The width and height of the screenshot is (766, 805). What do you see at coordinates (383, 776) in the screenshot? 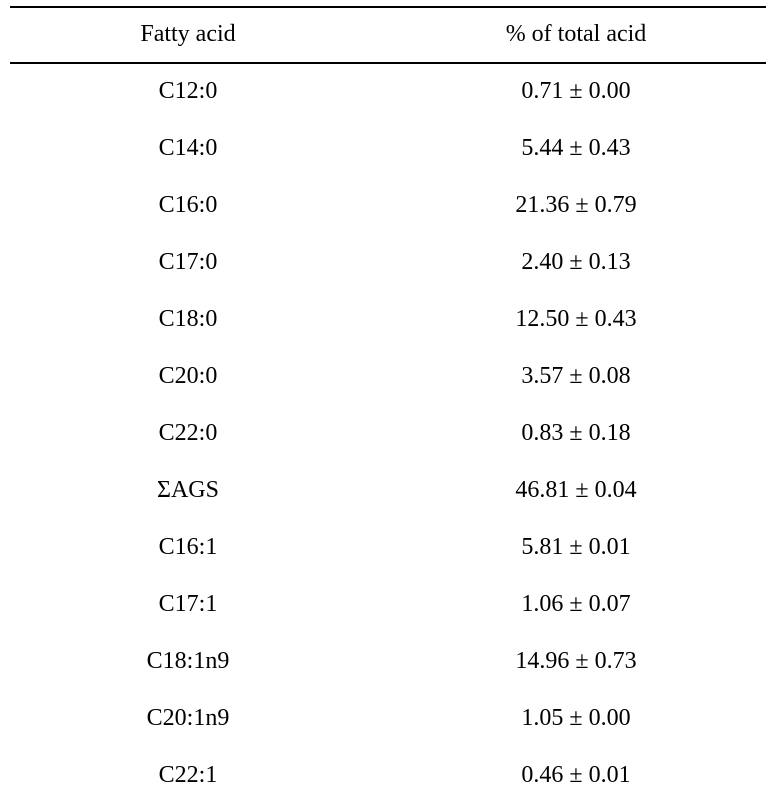
I see `table-row: C22:1 0.46 ± 0.01` at bounding box center [383, 776].